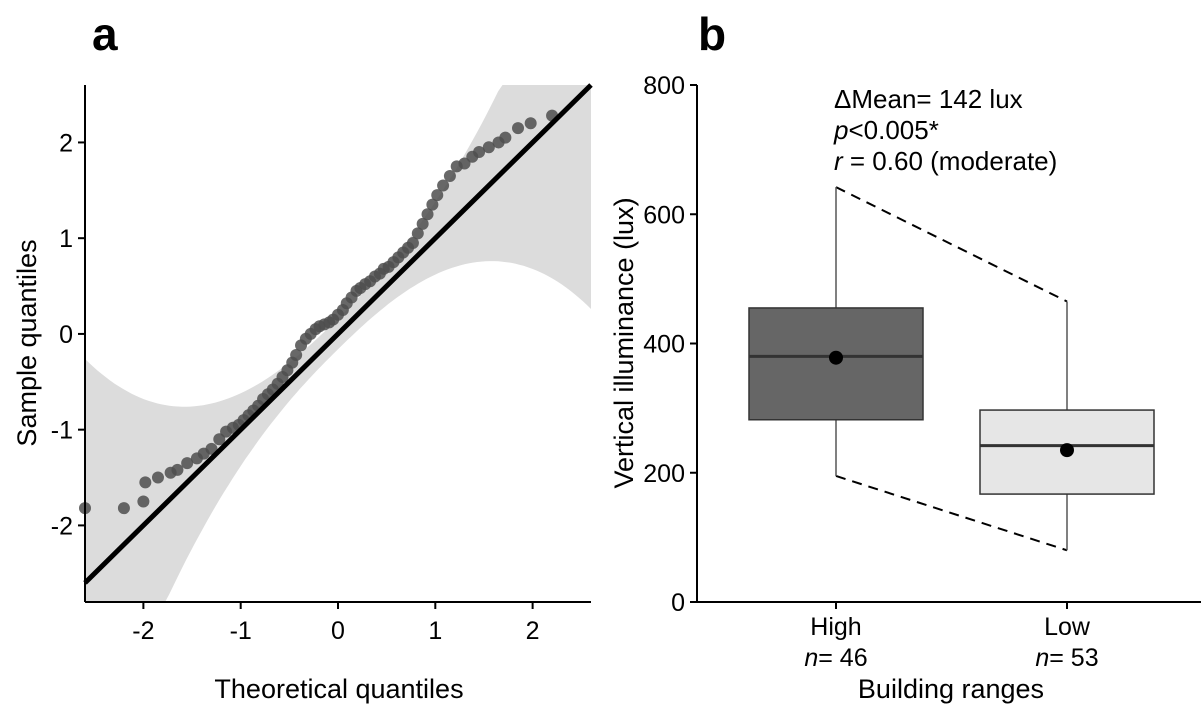  Describe the element at coordinates (1073, 658) in the screenshot. I see `n-value-low: = 53` at that location.